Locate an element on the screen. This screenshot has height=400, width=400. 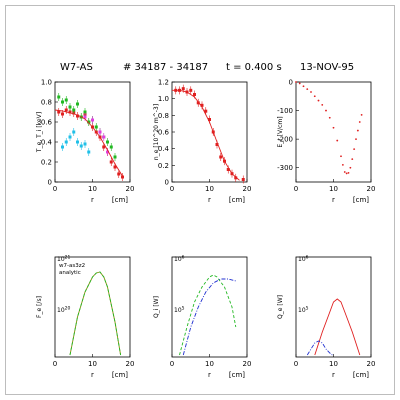
y-tick-label: 10⁶ is located at coordinates (303, 259).